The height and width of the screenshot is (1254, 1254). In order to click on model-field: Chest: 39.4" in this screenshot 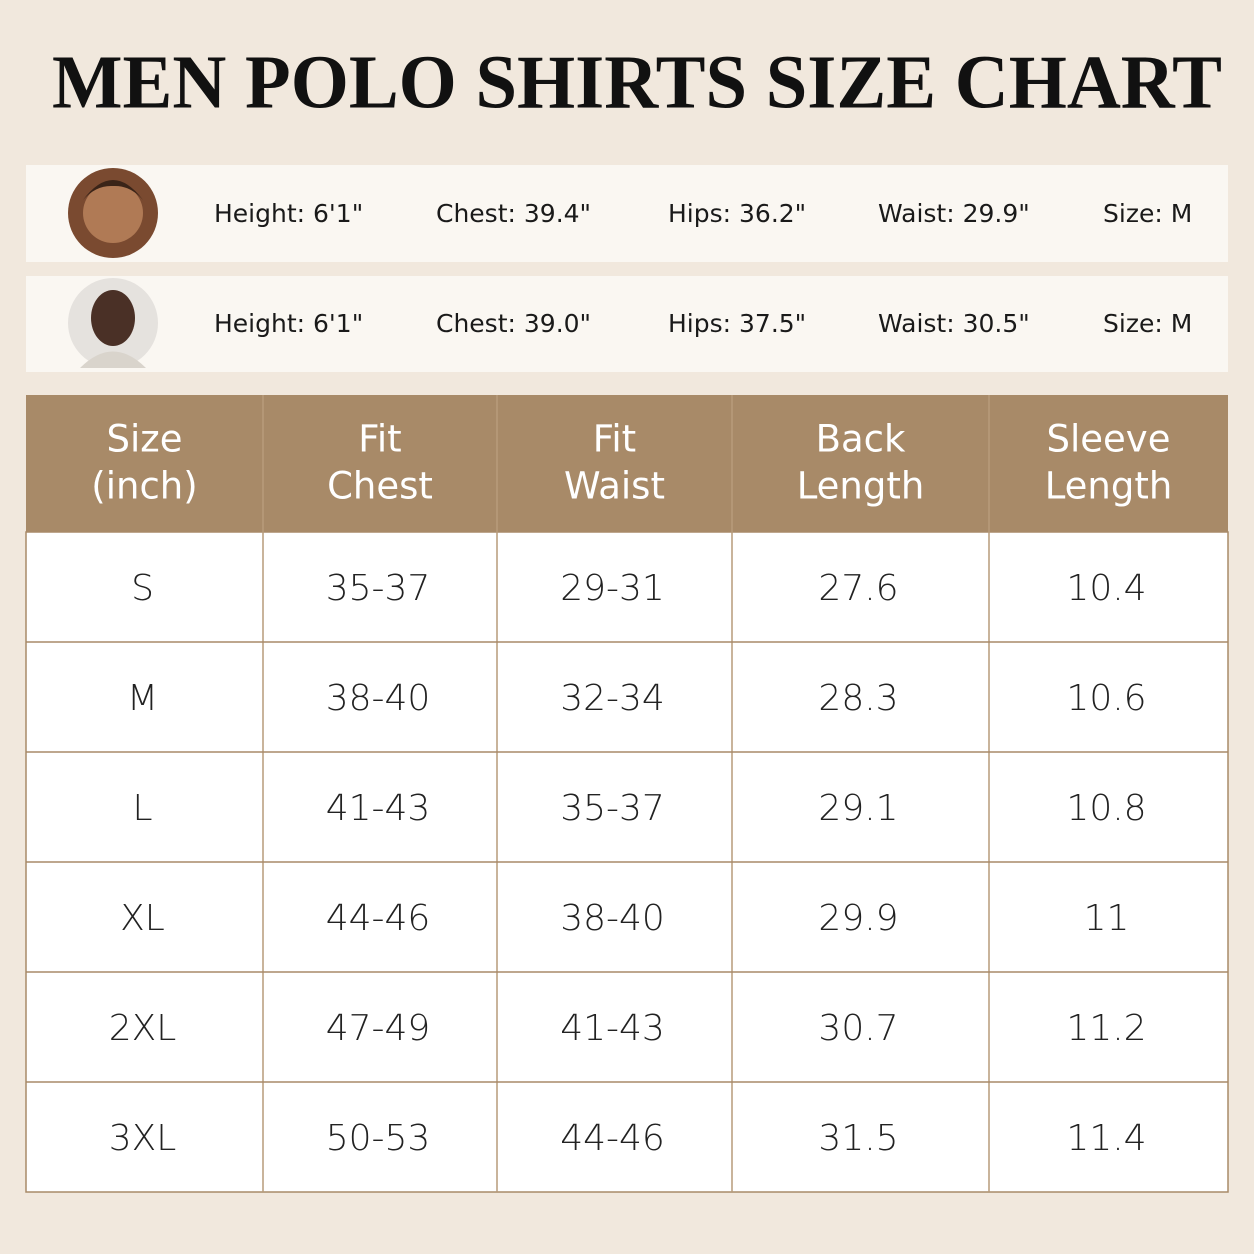, I will do `click(513, 213)`.